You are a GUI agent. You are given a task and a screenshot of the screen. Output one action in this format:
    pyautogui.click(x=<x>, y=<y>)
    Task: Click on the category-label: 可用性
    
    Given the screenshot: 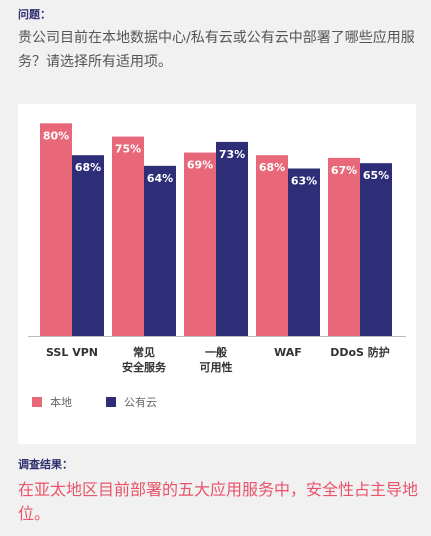 What is the action you would take?
    pyautogui.click(x=216, y=367)
    